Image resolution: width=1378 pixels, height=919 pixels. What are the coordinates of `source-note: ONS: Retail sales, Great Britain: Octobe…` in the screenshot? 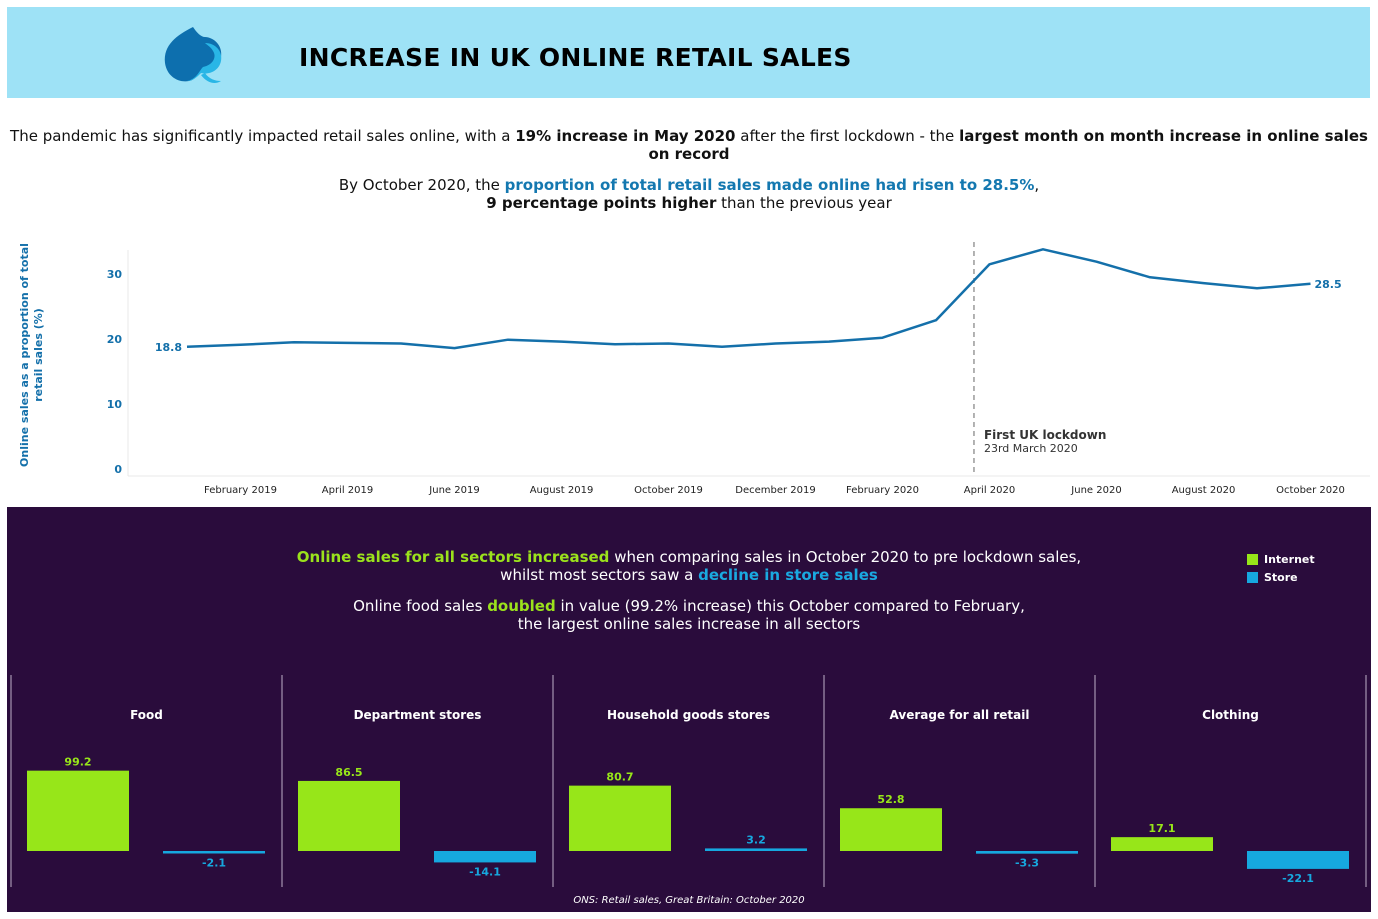 It's located at (689, 900).